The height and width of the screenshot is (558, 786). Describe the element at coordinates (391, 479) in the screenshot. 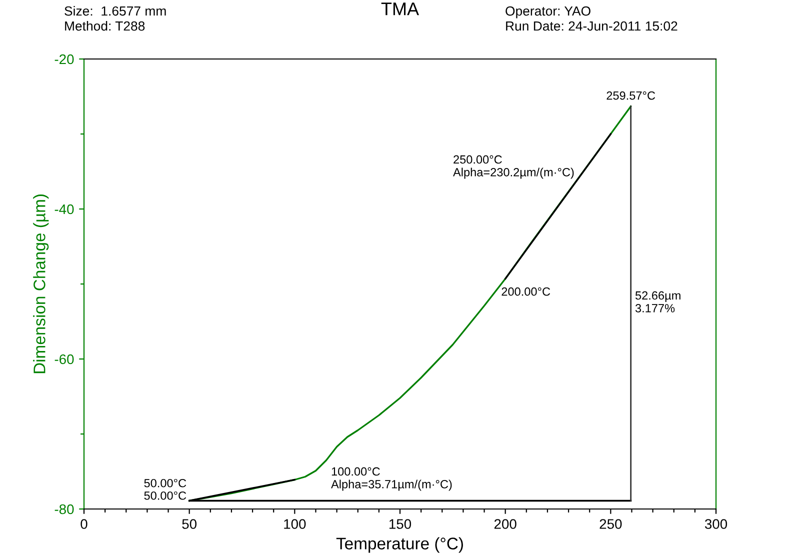

I see `annotation: 100.00°C Alpha=35.71µm/(m·°C)` at that location.